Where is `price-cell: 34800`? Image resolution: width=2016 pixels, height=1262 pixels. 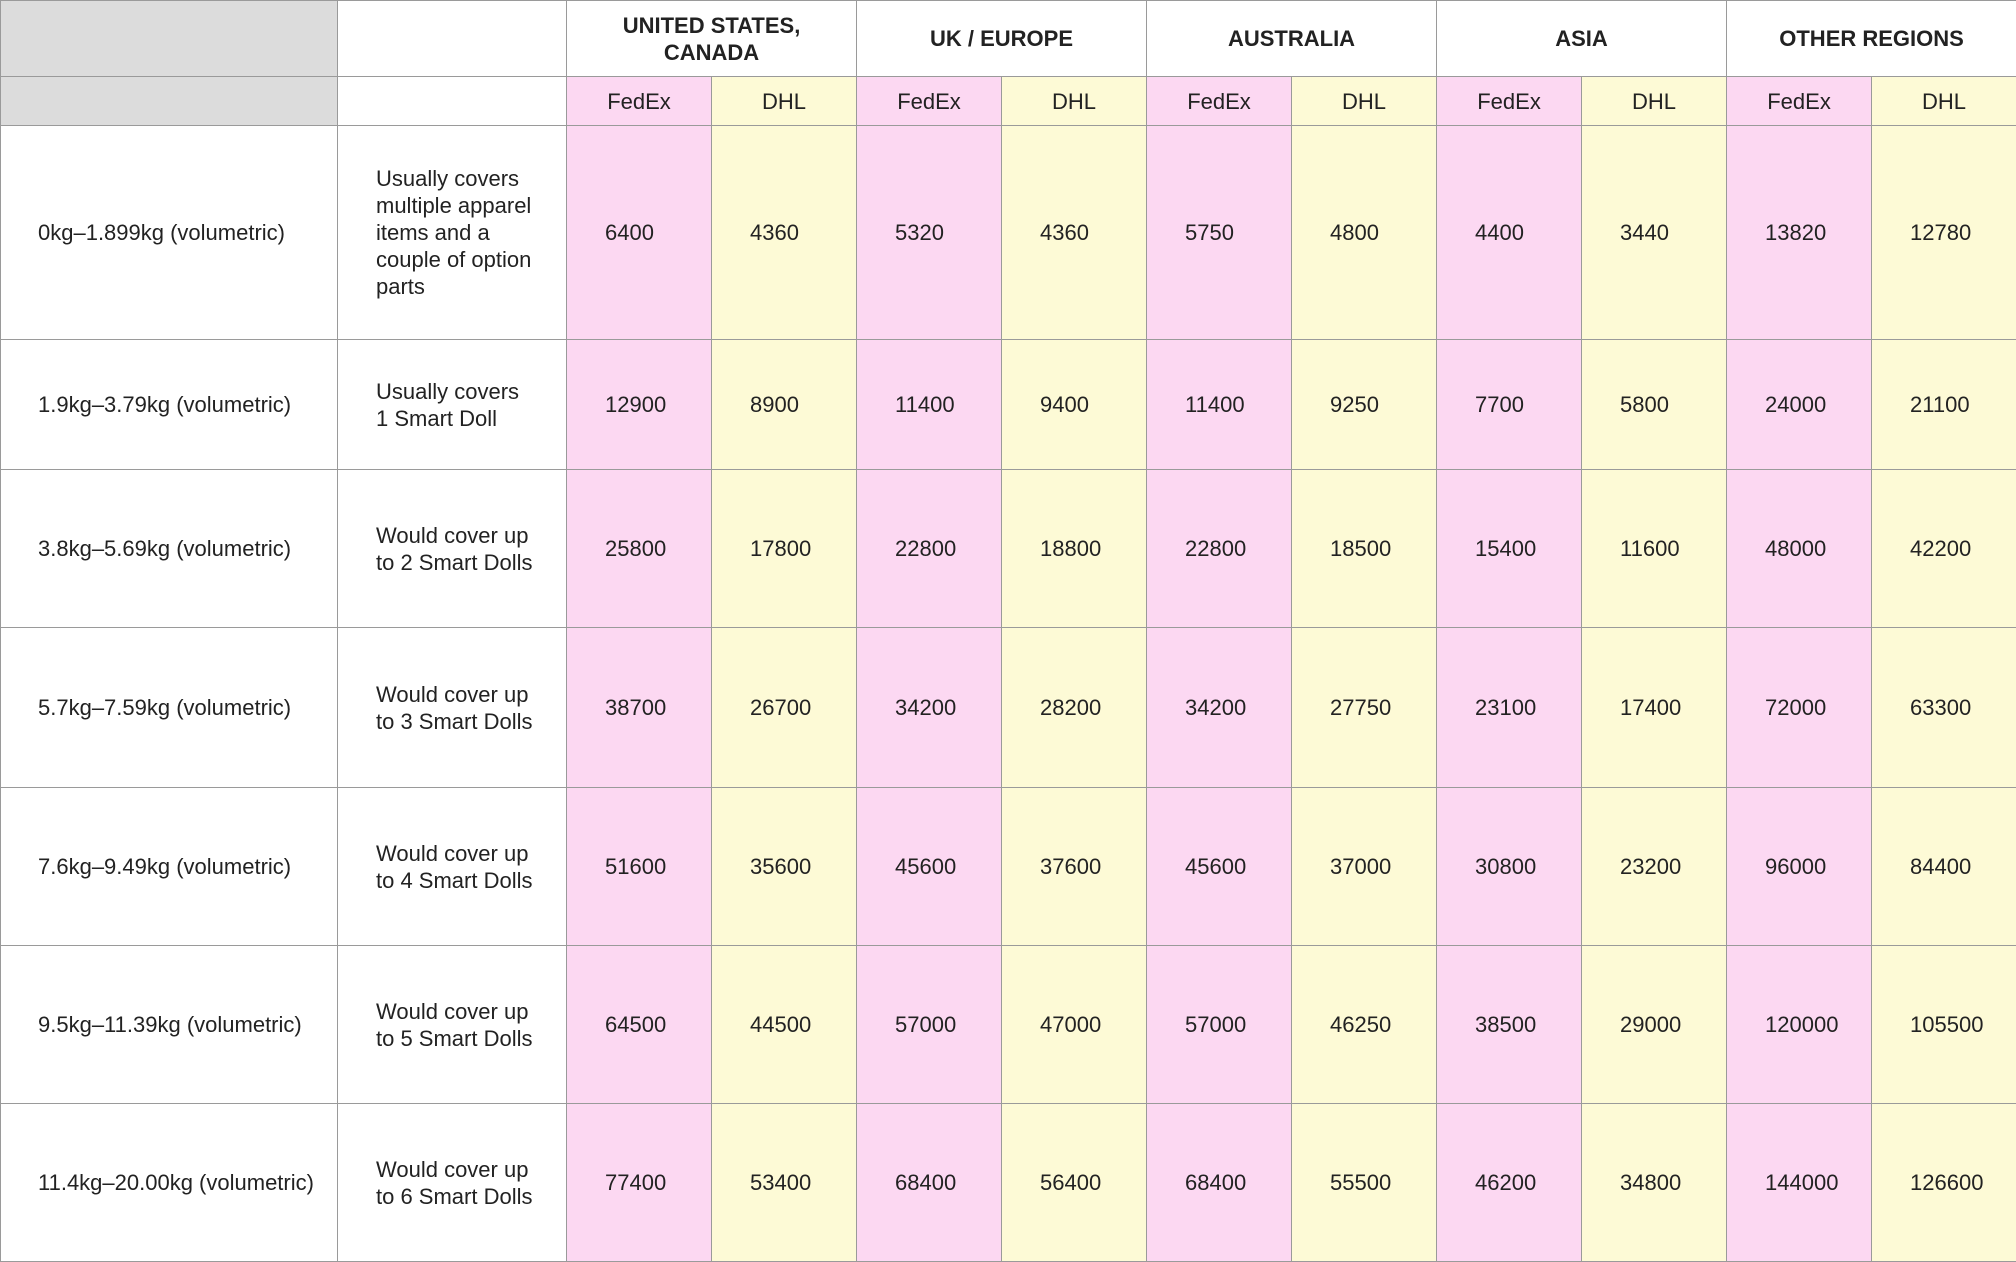
price-cell: 34800 is located at coordinates (1654, 1182).